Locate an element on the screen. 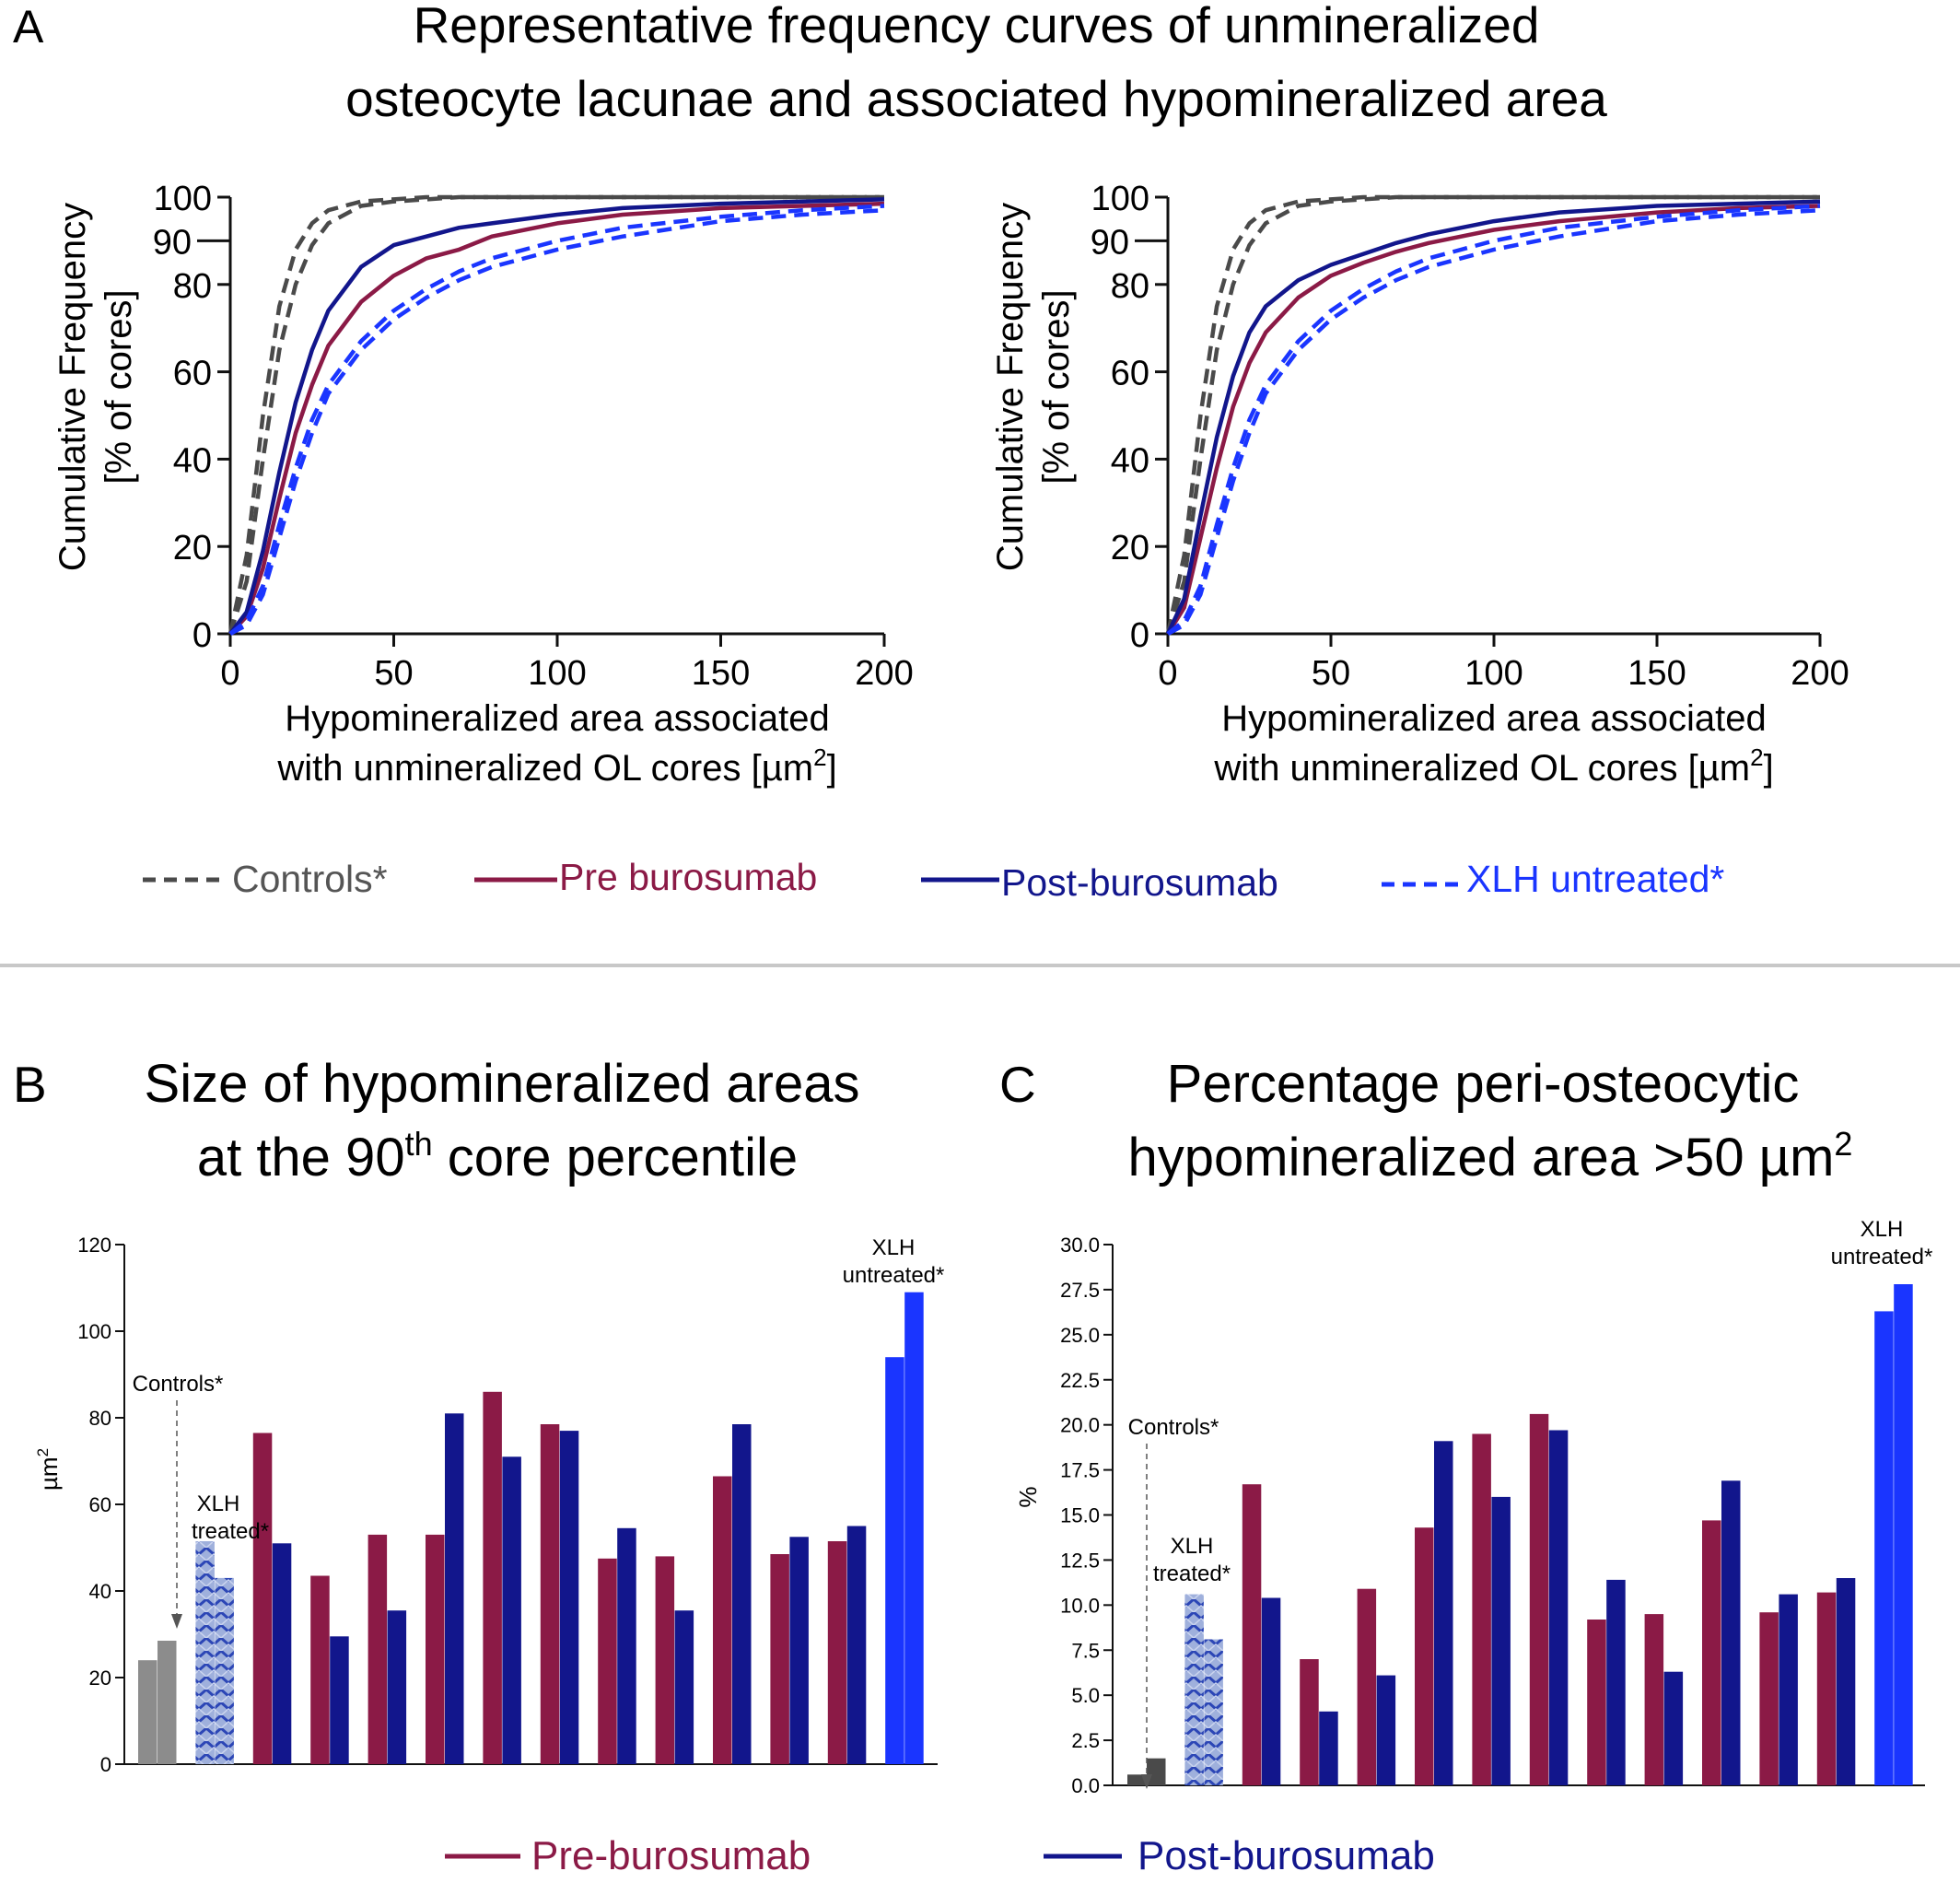 The height and width of the screenshot is (1883, 1960). bar-c-untreated-label1: XLH is located at coordinates (1882, 1229).